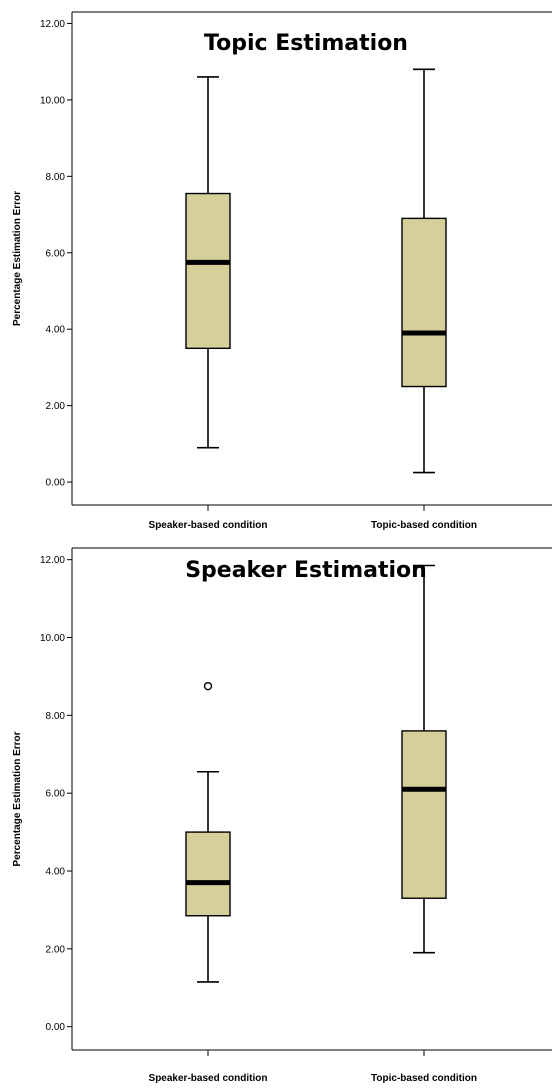 The width and height of the screenshot is (552, 1089). What do you see at coordinates (306, 43) in the screenshot?
I see `chart-title: Topic Estimation` at bounding box center [306, 43].